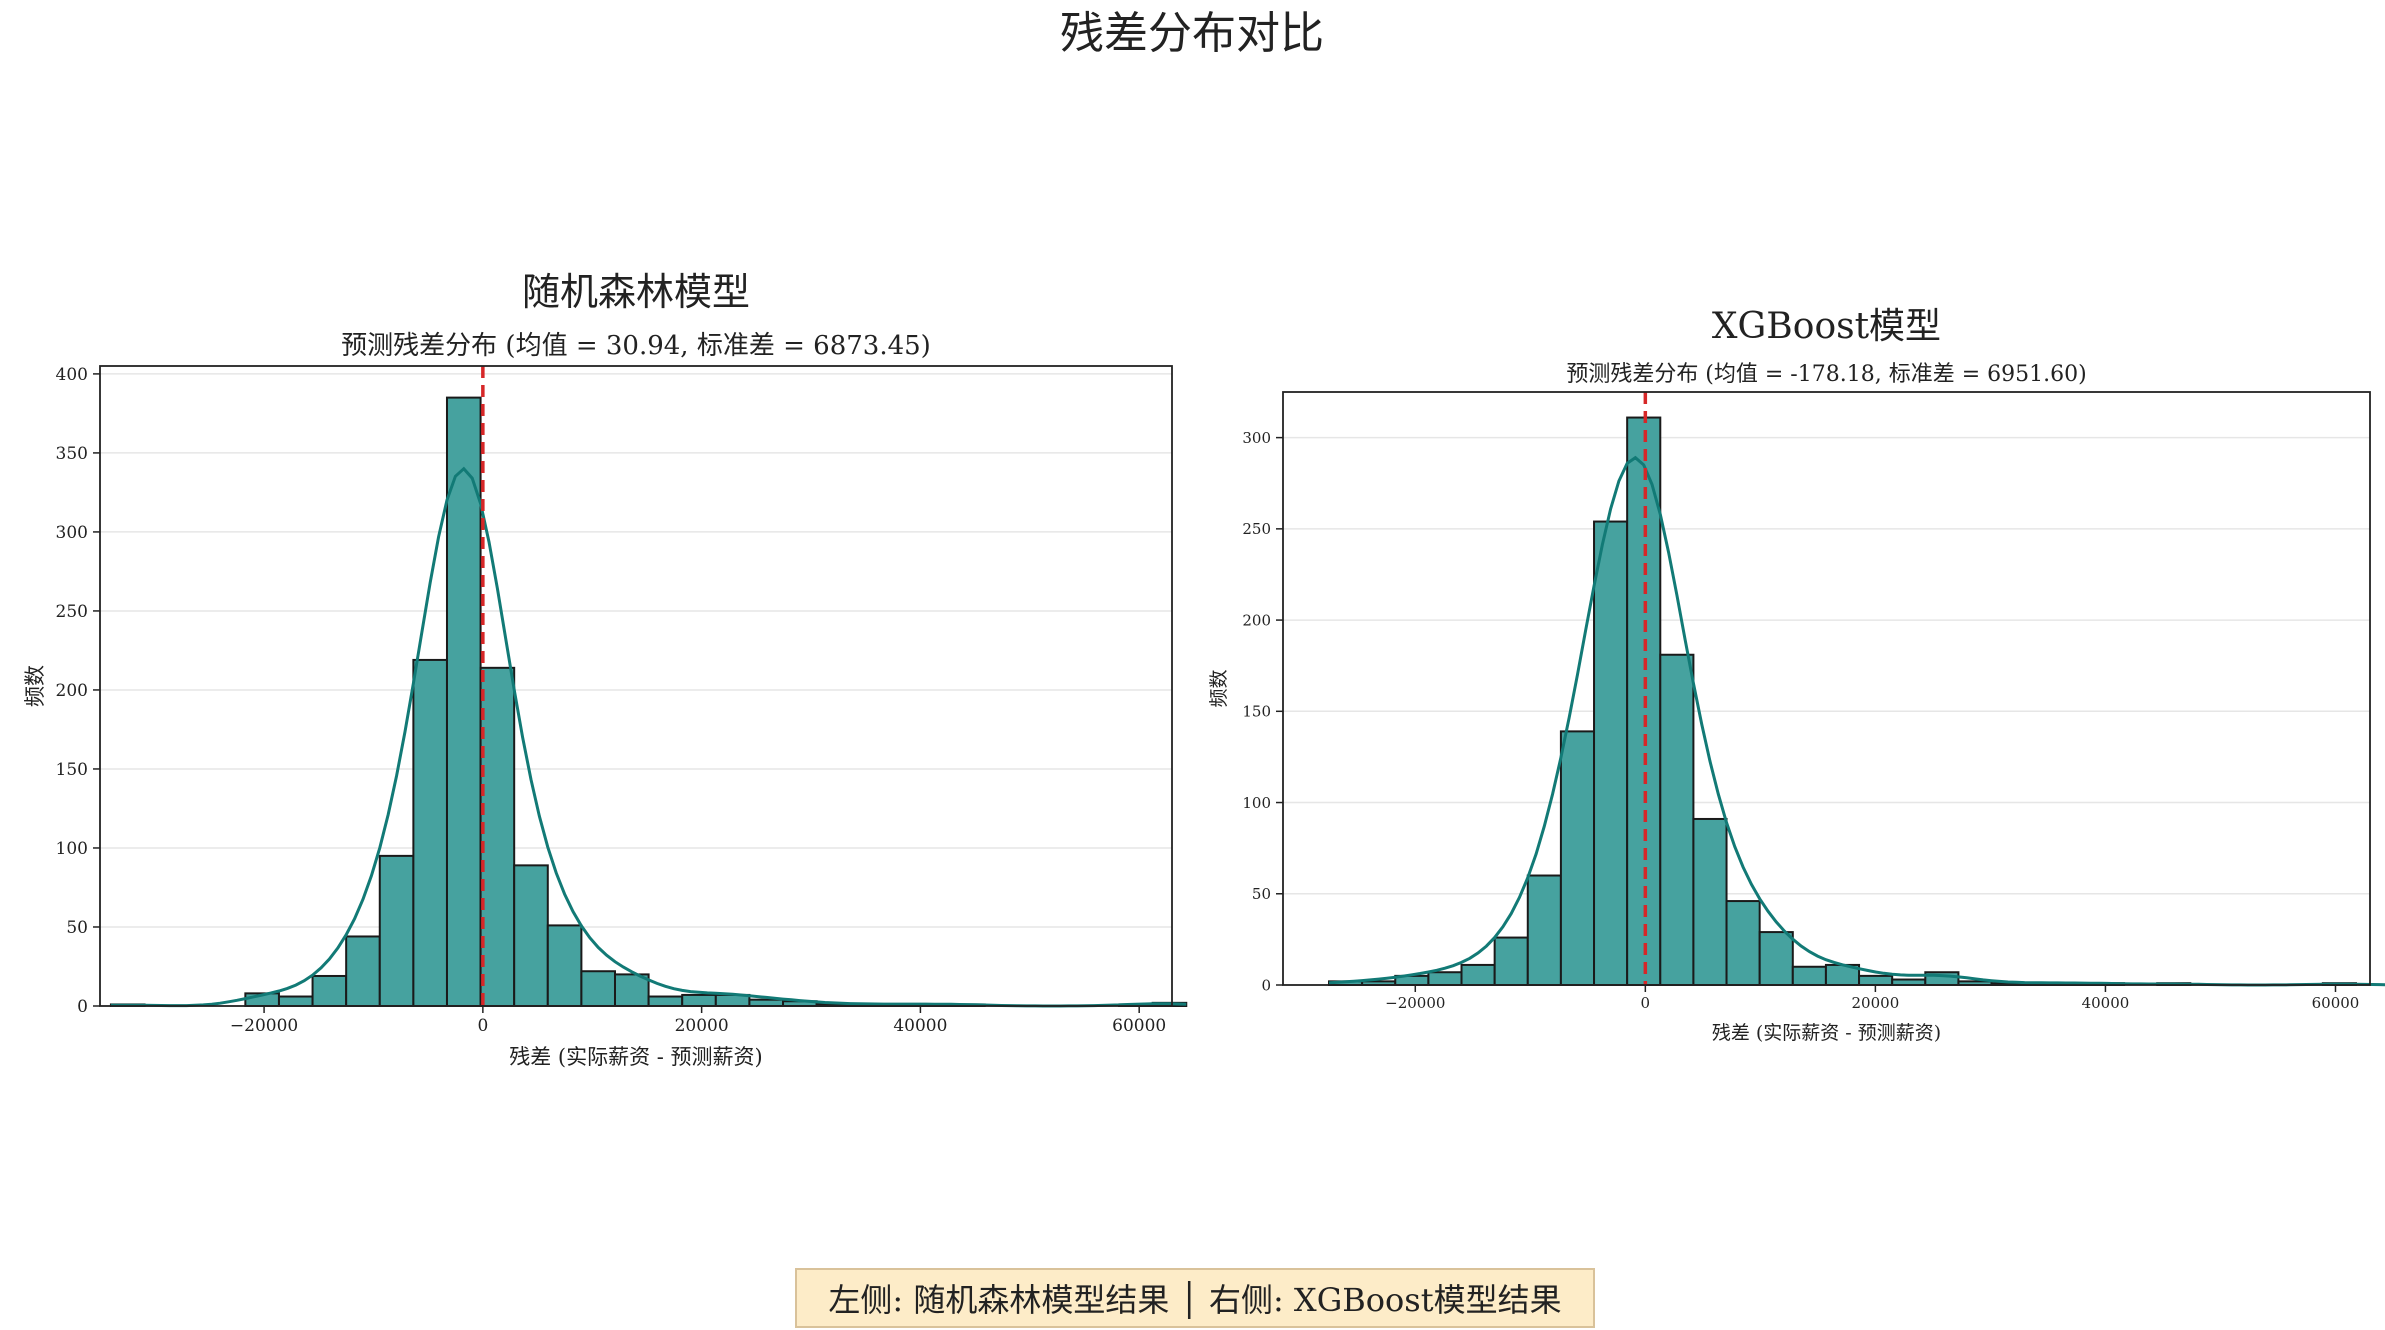 This screenshot has width=2385, height=1330. What do you see at coordinates (1192, 33) in the screenshot?
I see `figure-title: 残差分布对比` at bounding box center [1192, 33].